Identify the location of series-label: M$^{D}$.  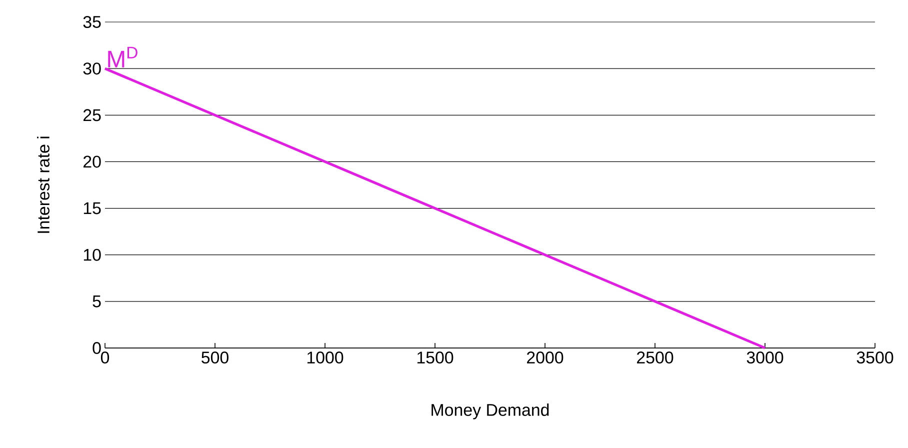
(123, 57).